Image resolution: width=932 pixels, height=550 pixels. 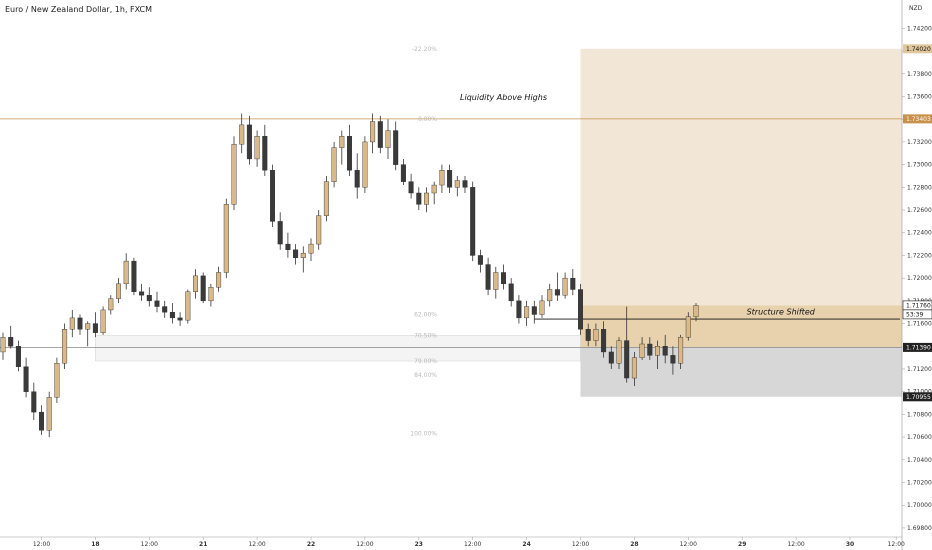 What do you see at coordinates (919, 278) in the screenshot?
I see `y-tick-label: 1.72000` at bounding box center [919, 278].